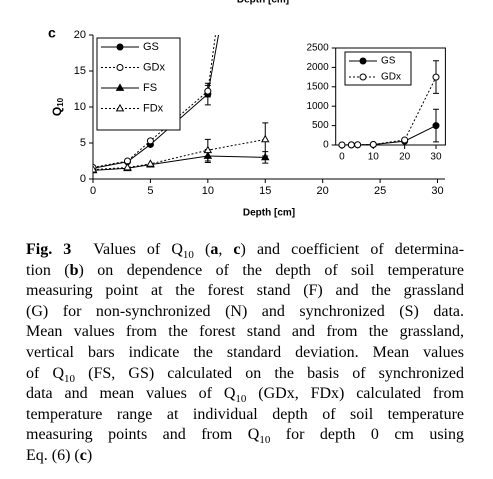 The image size is (493, 479). Describe the element at coordinates (93, 191) in the screenshot. I see `x-tick-label: 0` at that location.